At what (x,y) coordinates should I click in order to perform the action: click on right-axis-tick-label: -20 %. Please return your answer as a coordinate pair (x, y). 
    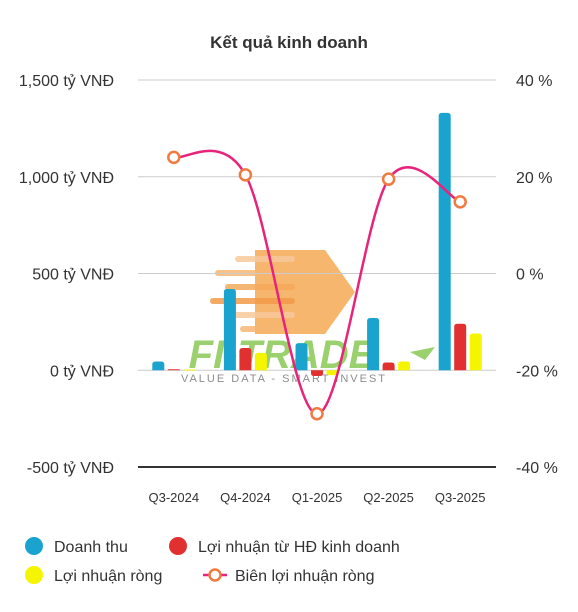
    Looking at the image, I should click on (537, 371).